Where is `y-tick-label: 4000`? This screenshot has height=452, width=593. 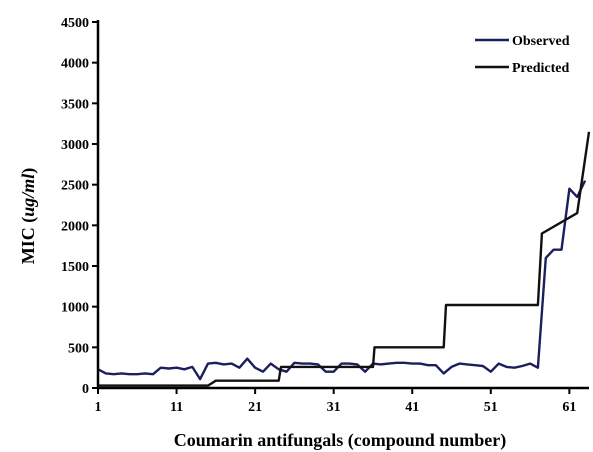 y-tick-label: 4000 is located at coordinates (75, 64).